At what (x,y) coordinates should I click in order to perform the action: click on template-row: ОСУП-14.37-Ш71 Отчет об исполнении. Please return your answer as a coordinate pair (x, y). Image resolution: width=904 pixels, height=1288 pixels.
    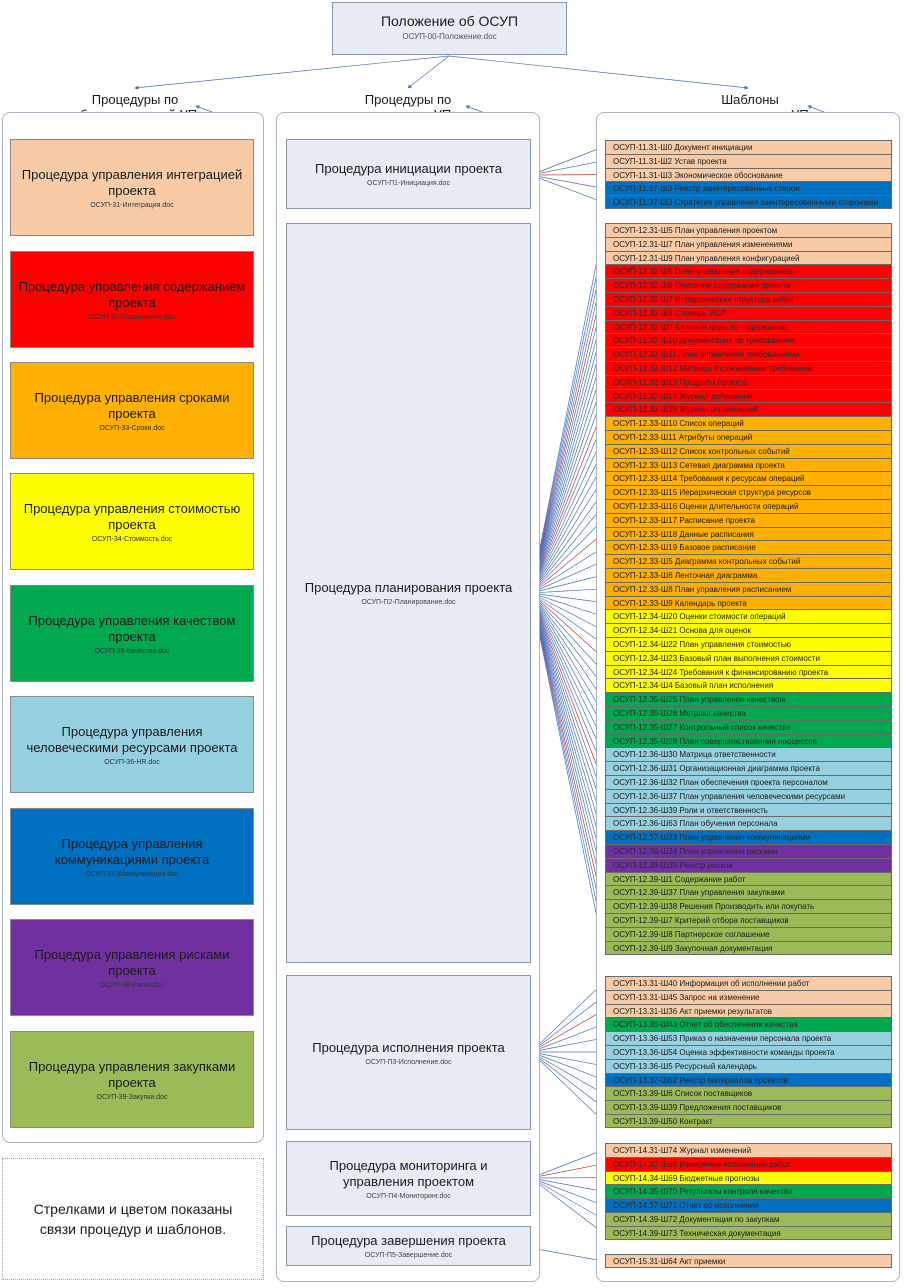
    Looking at the image, I should click on (748, 1205).